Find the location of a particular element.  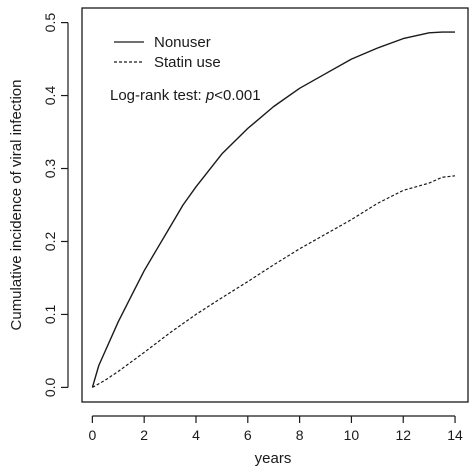

legend-label-nonuser: Nonuser is located at coordinates (182, 42).